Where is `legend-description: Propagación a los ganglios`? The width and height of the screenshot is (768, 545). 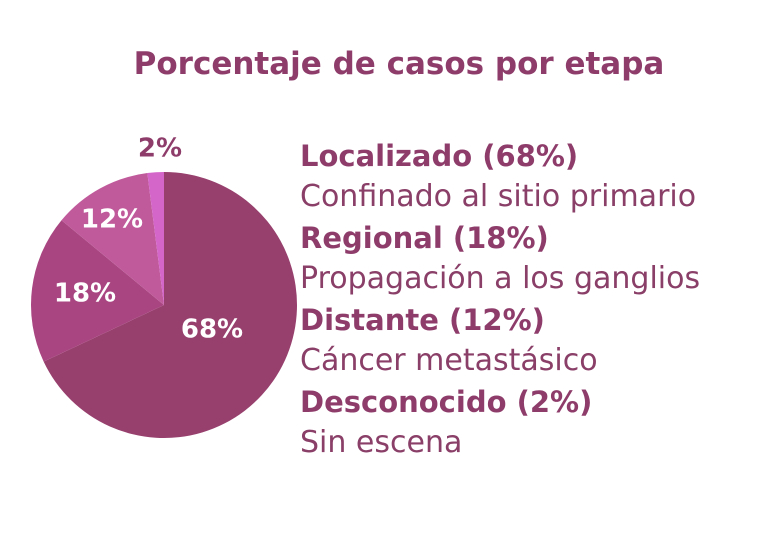 legend-description: Propagación a los ganglios is located at coordinates (500, 278).